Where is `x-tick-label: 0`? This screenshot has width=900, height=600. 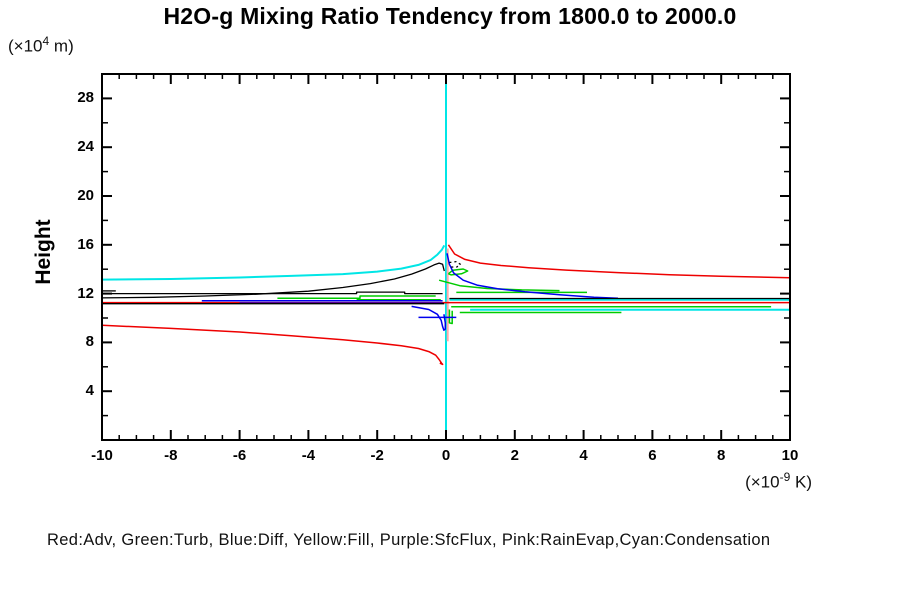
x-tick-label: 0 is located at coordinates (446, 455).